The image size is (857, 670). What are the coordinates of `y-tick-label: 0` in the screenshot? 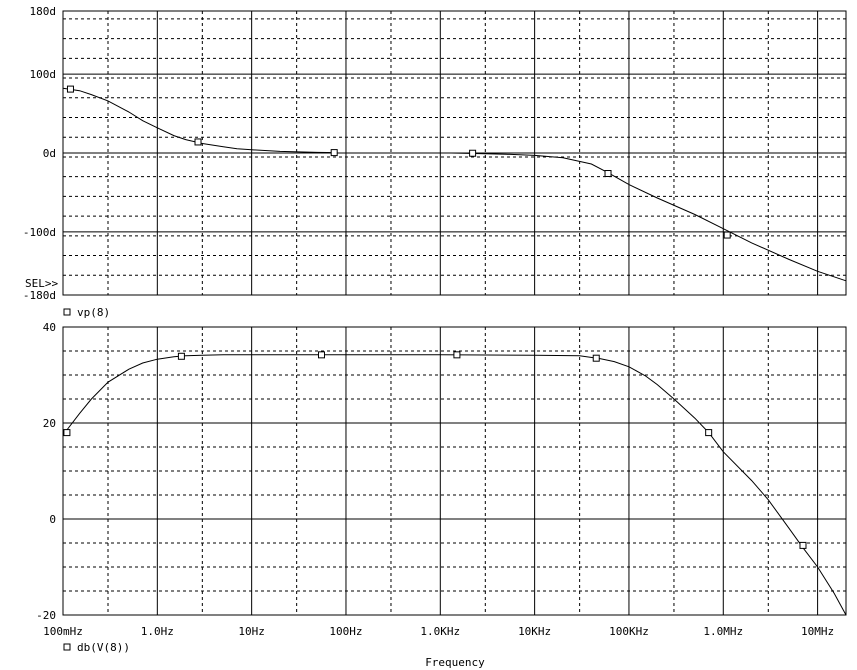 It's located at (52, 519).